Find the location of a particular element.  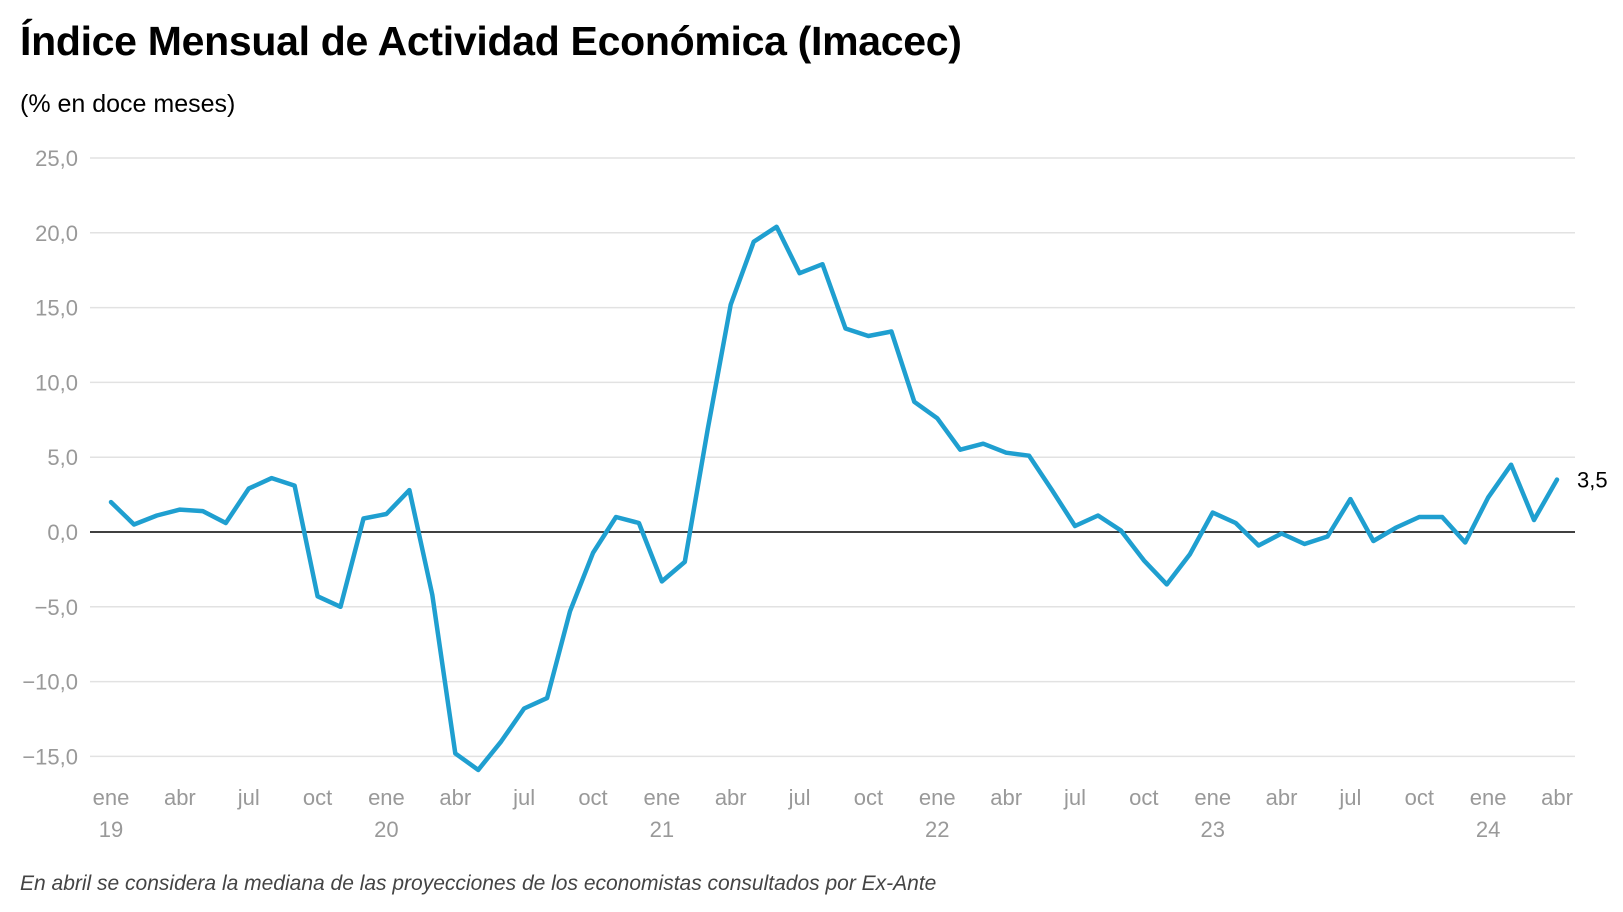

x-tick-year-label: 22 is located at coordinates (937, 829).